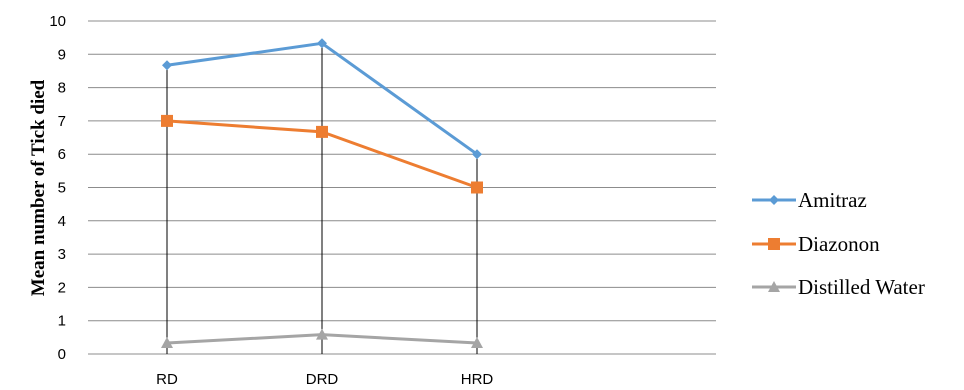 The image size is (964, 390). I want to click on legend: Amitraz Diazonon Distilled Water, so click(838, 243).